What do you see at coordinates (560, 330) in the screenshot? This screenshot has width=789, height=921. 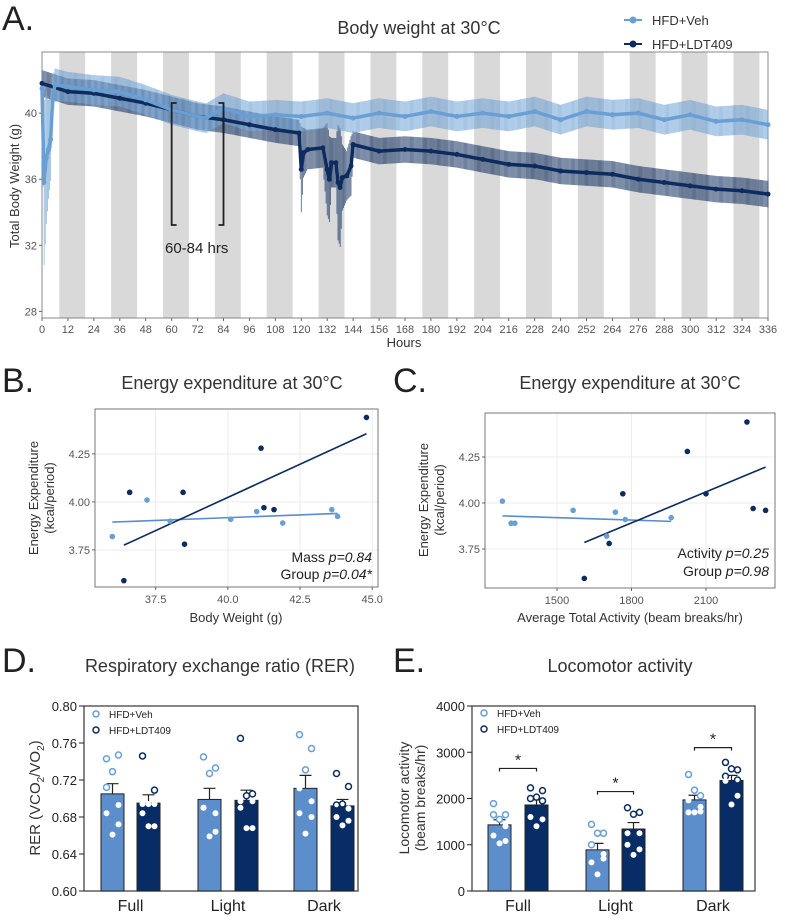 I see `x-tick-label: 240` at bounding box center [560, 330].